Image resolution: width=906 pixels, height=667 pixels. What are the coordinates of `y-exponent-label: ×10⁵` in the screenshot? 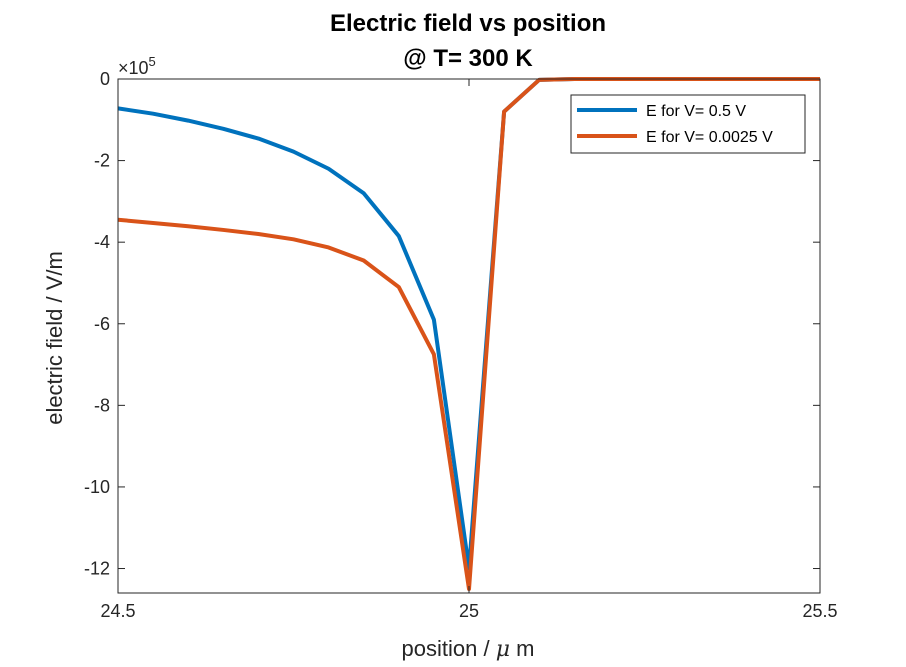 It's located at (137, 66).